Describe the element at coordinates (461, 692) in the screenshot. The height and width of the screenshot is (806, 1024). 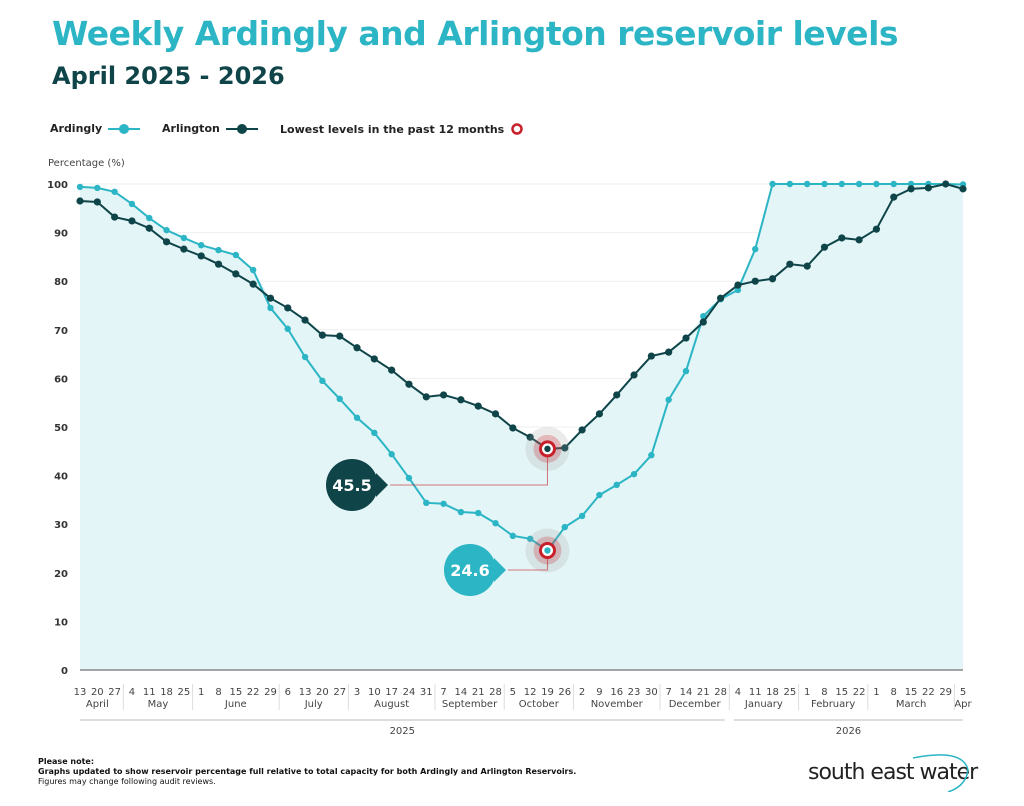
I see `x-tick-label: 14` at that location.